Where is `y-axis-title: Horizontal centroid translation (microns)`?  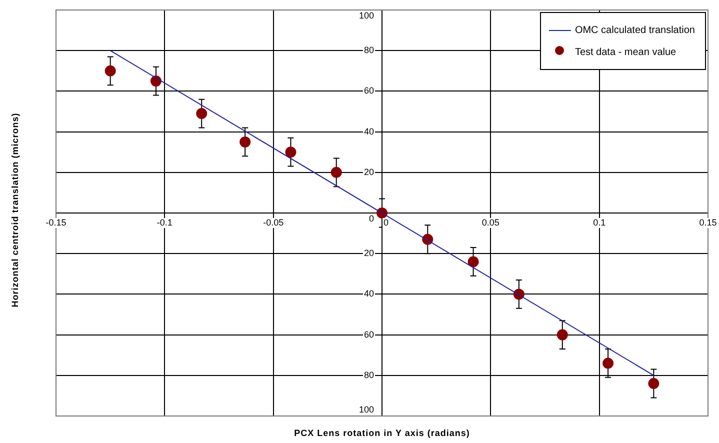
y-axis-title: Horizontal centroid translation (microns) is located at coordinates (15, 211).